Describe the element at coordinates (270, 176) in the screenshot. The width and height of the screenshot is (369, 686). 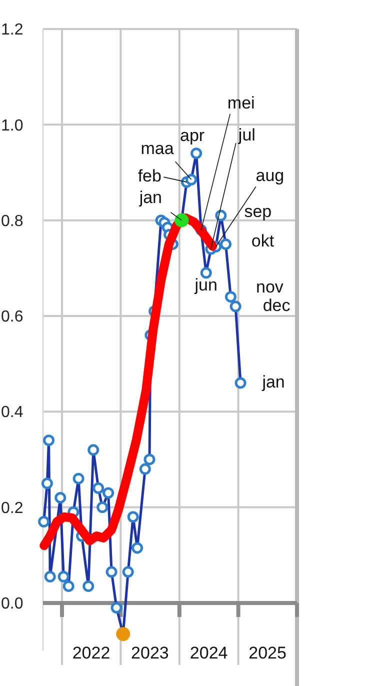
I see `annotation: aug` at that location.